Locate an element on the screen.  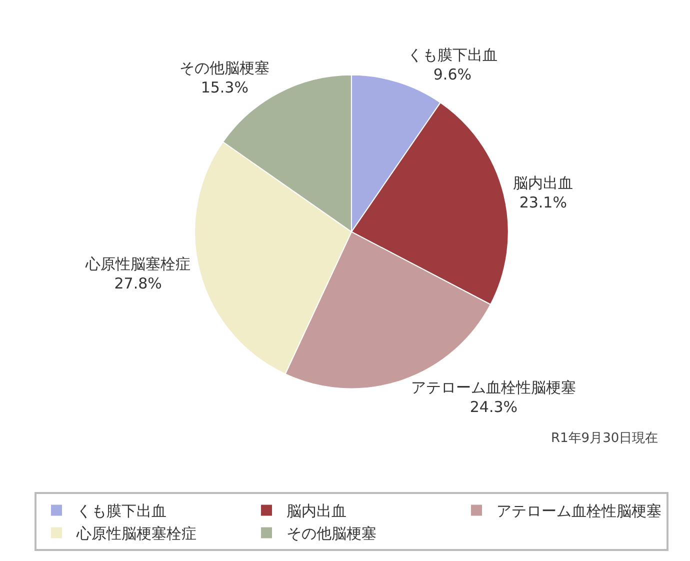
data-label: 心原性脳塞栓症 27.8% is located at coordinates (137, 273).